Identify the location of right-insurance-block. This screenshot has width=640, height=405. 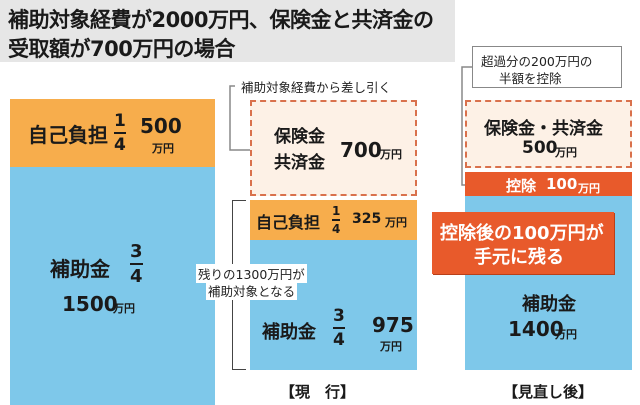
(548, 134).